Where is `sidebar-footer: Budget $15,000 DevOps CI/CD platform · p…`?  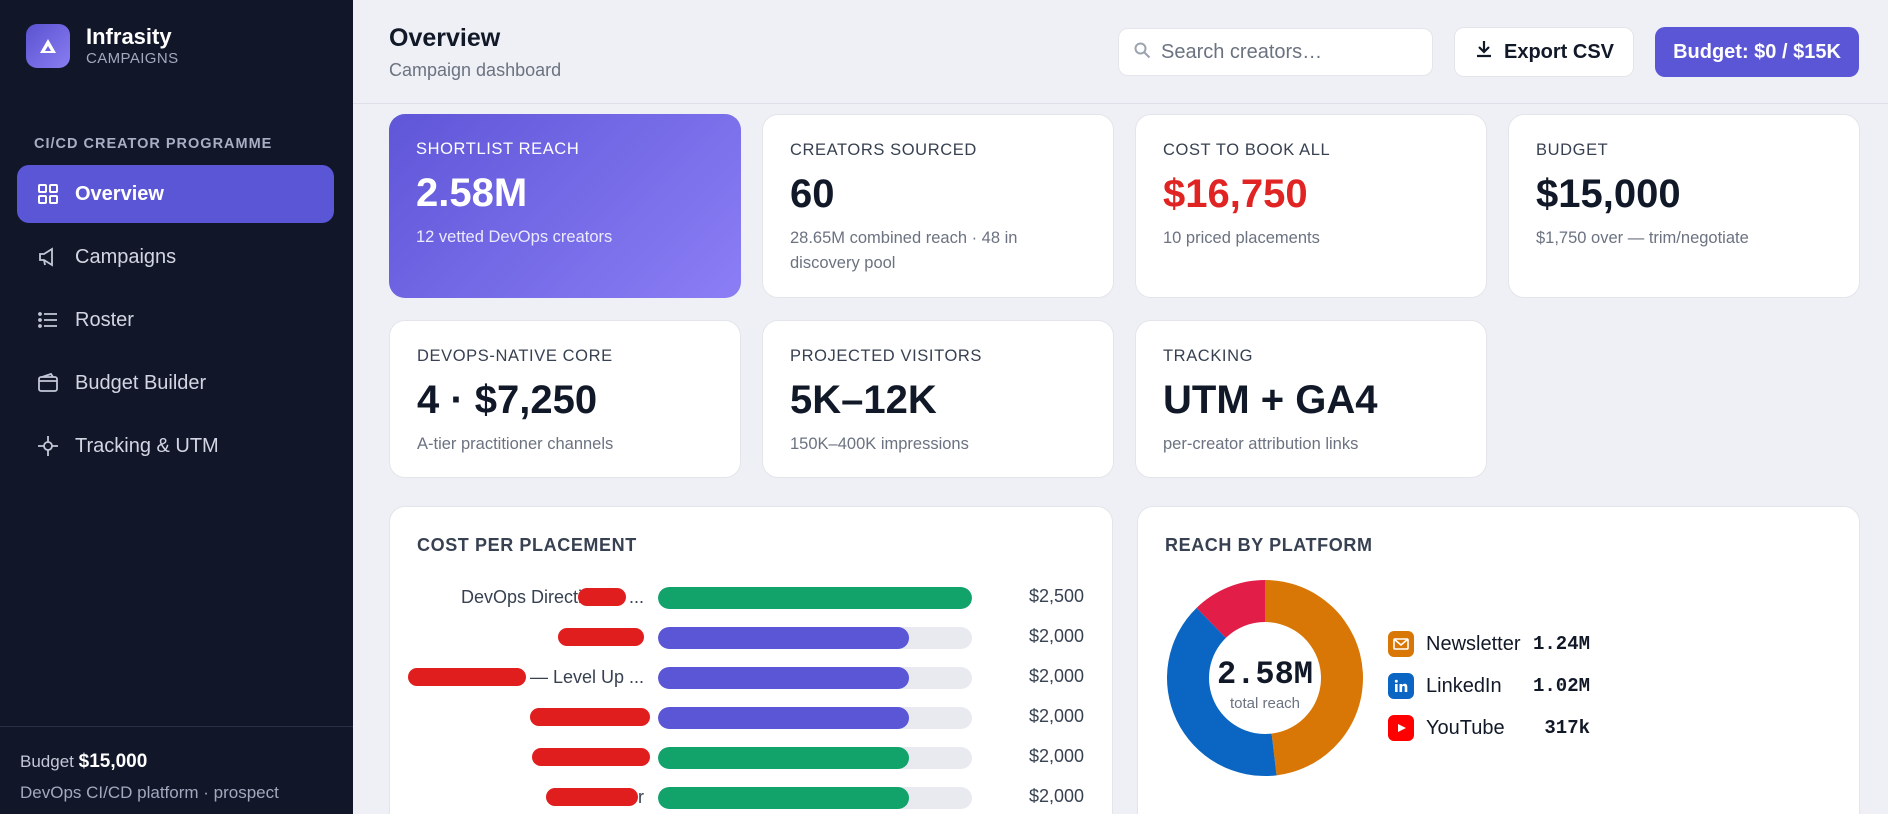
sidebar-footer: Budget $15,000 DevOps CI/CD platform · p… is located at coordinates (176, 764).